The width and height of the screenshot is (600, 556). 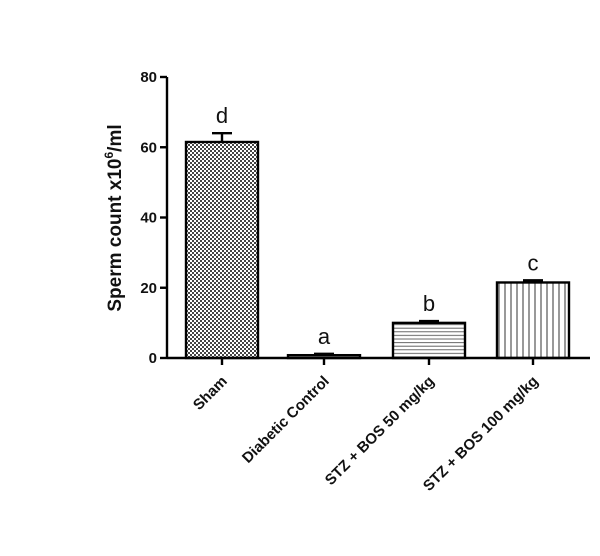 What do you see at coordinates (324, 336) in the screenshot?
I see `significance-label: a` at bounding box center [324, 336].